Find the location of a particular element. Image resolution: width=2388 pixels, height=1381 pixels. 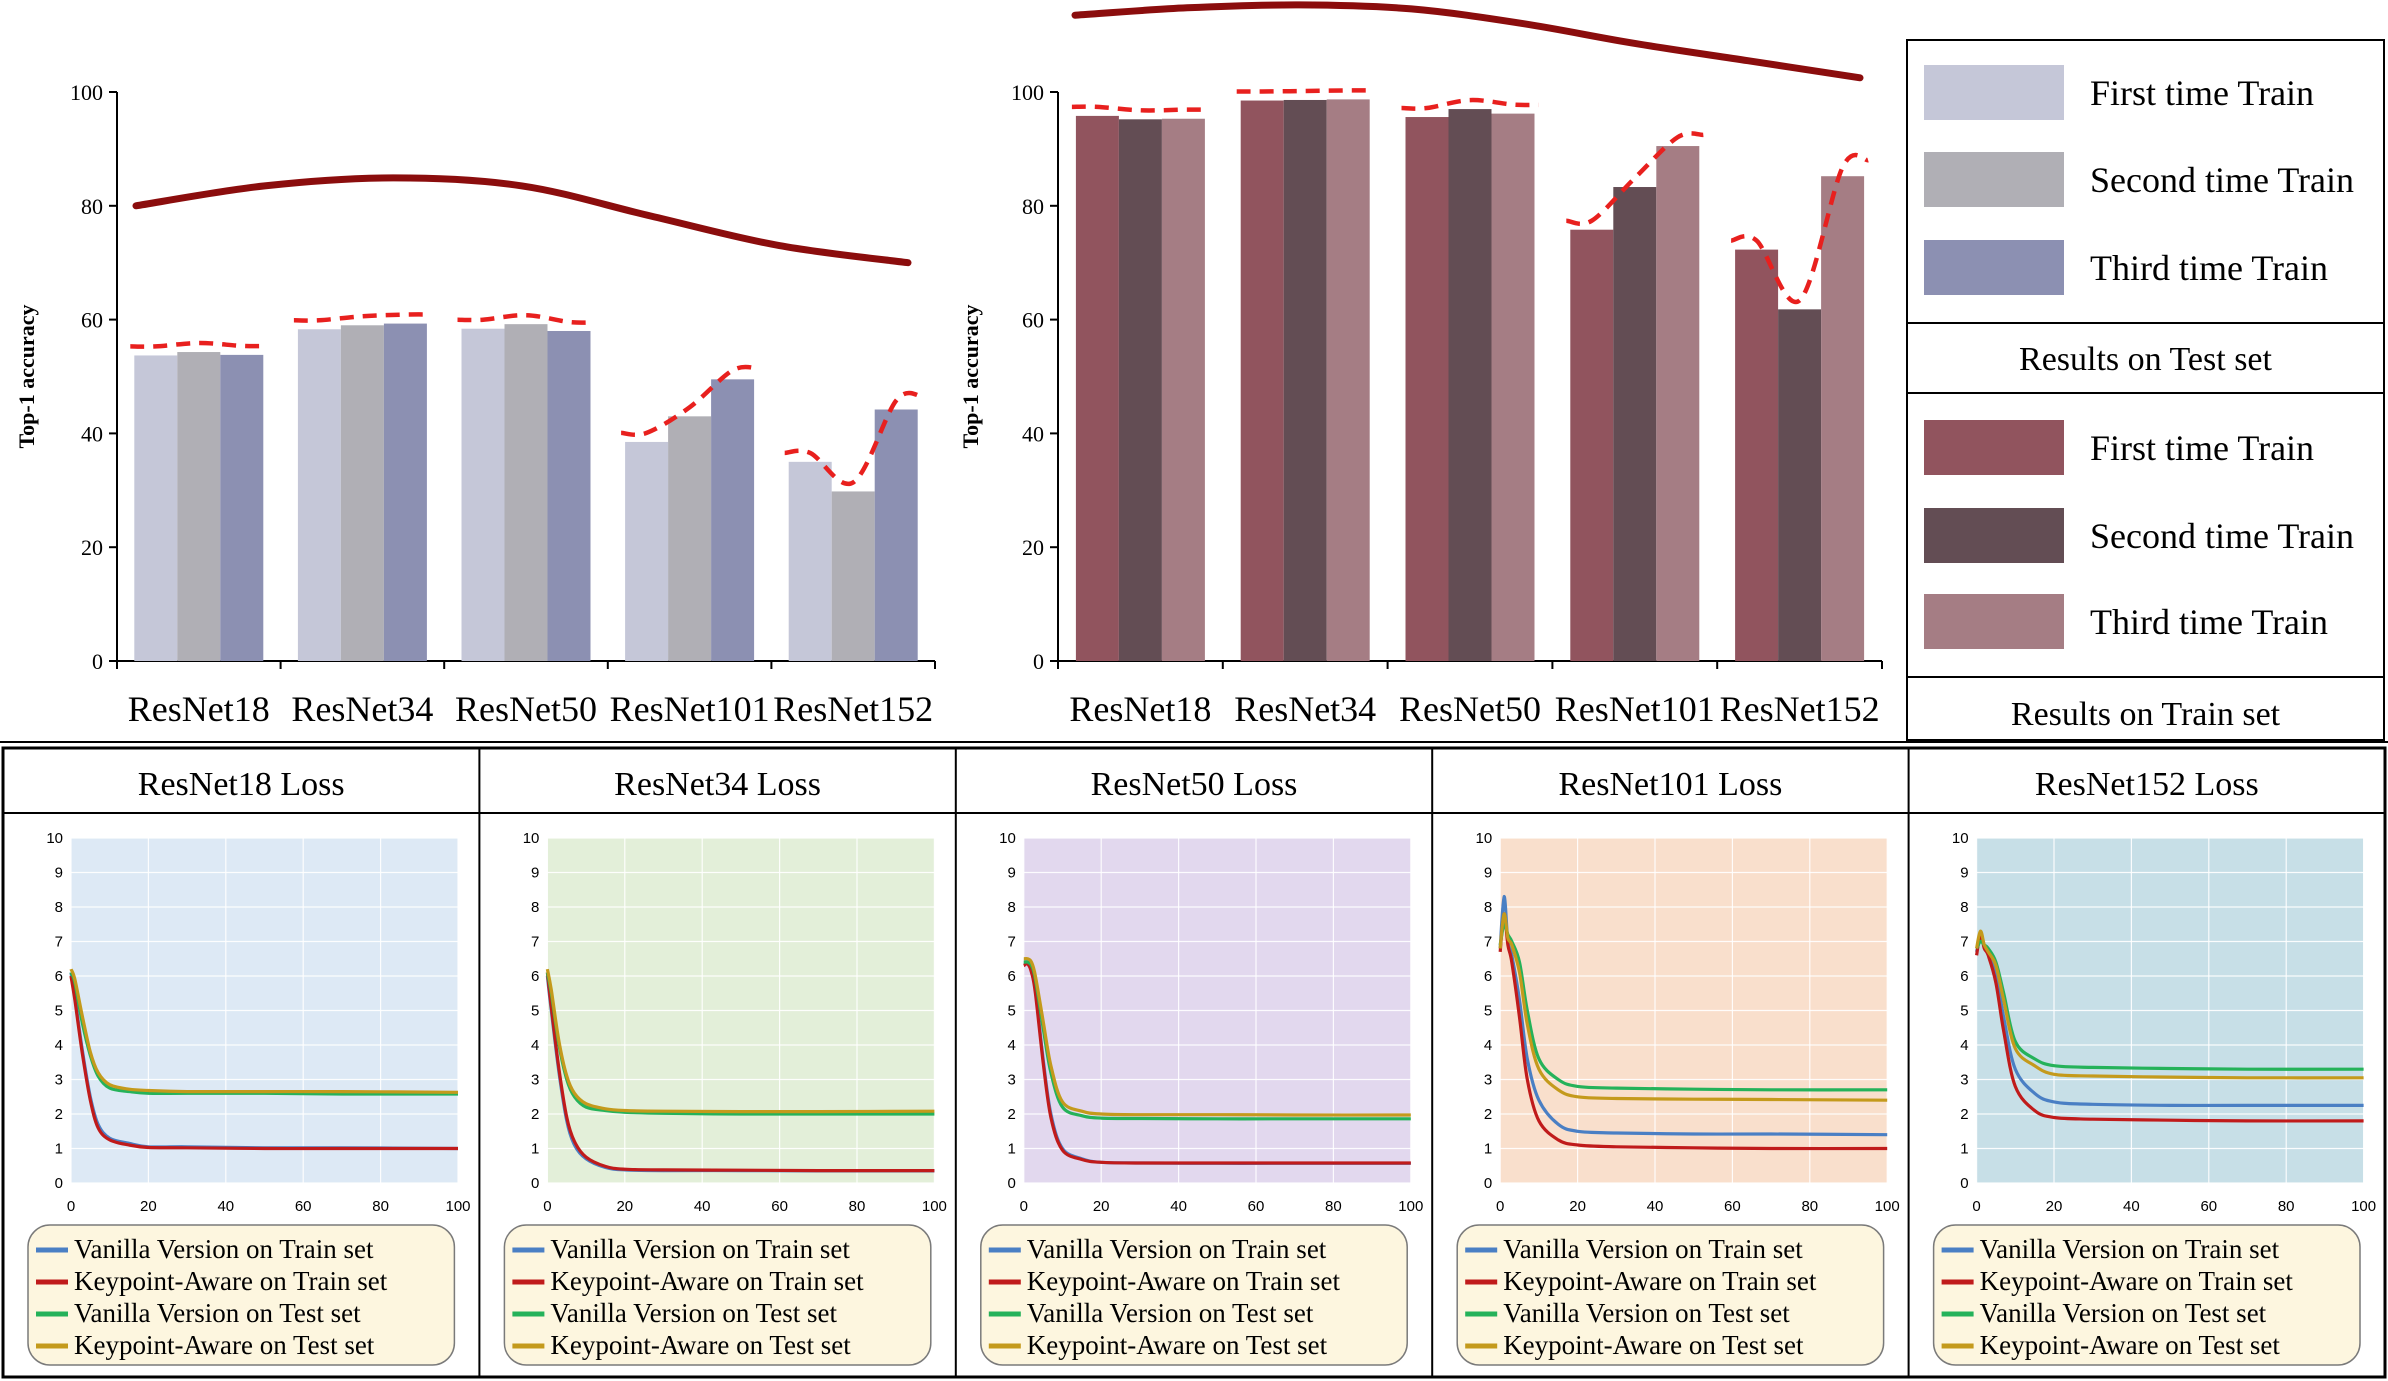

legend-label: Third time Train is located at coordinates (2209, 268).